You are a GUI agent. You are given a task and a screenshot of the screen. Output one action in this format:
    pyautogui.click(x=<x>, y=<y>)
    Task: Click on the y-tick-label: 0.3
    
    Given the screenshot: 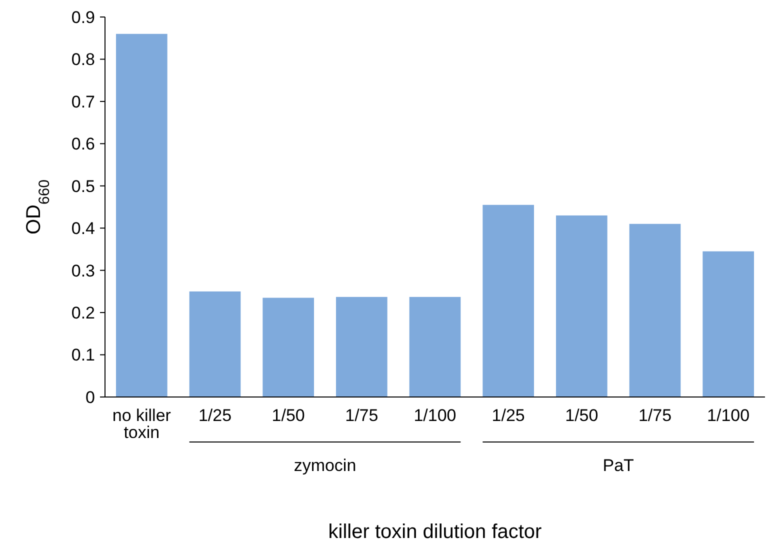 What is the action you would take?
    pyautogui.click(x=83, y=270)
    